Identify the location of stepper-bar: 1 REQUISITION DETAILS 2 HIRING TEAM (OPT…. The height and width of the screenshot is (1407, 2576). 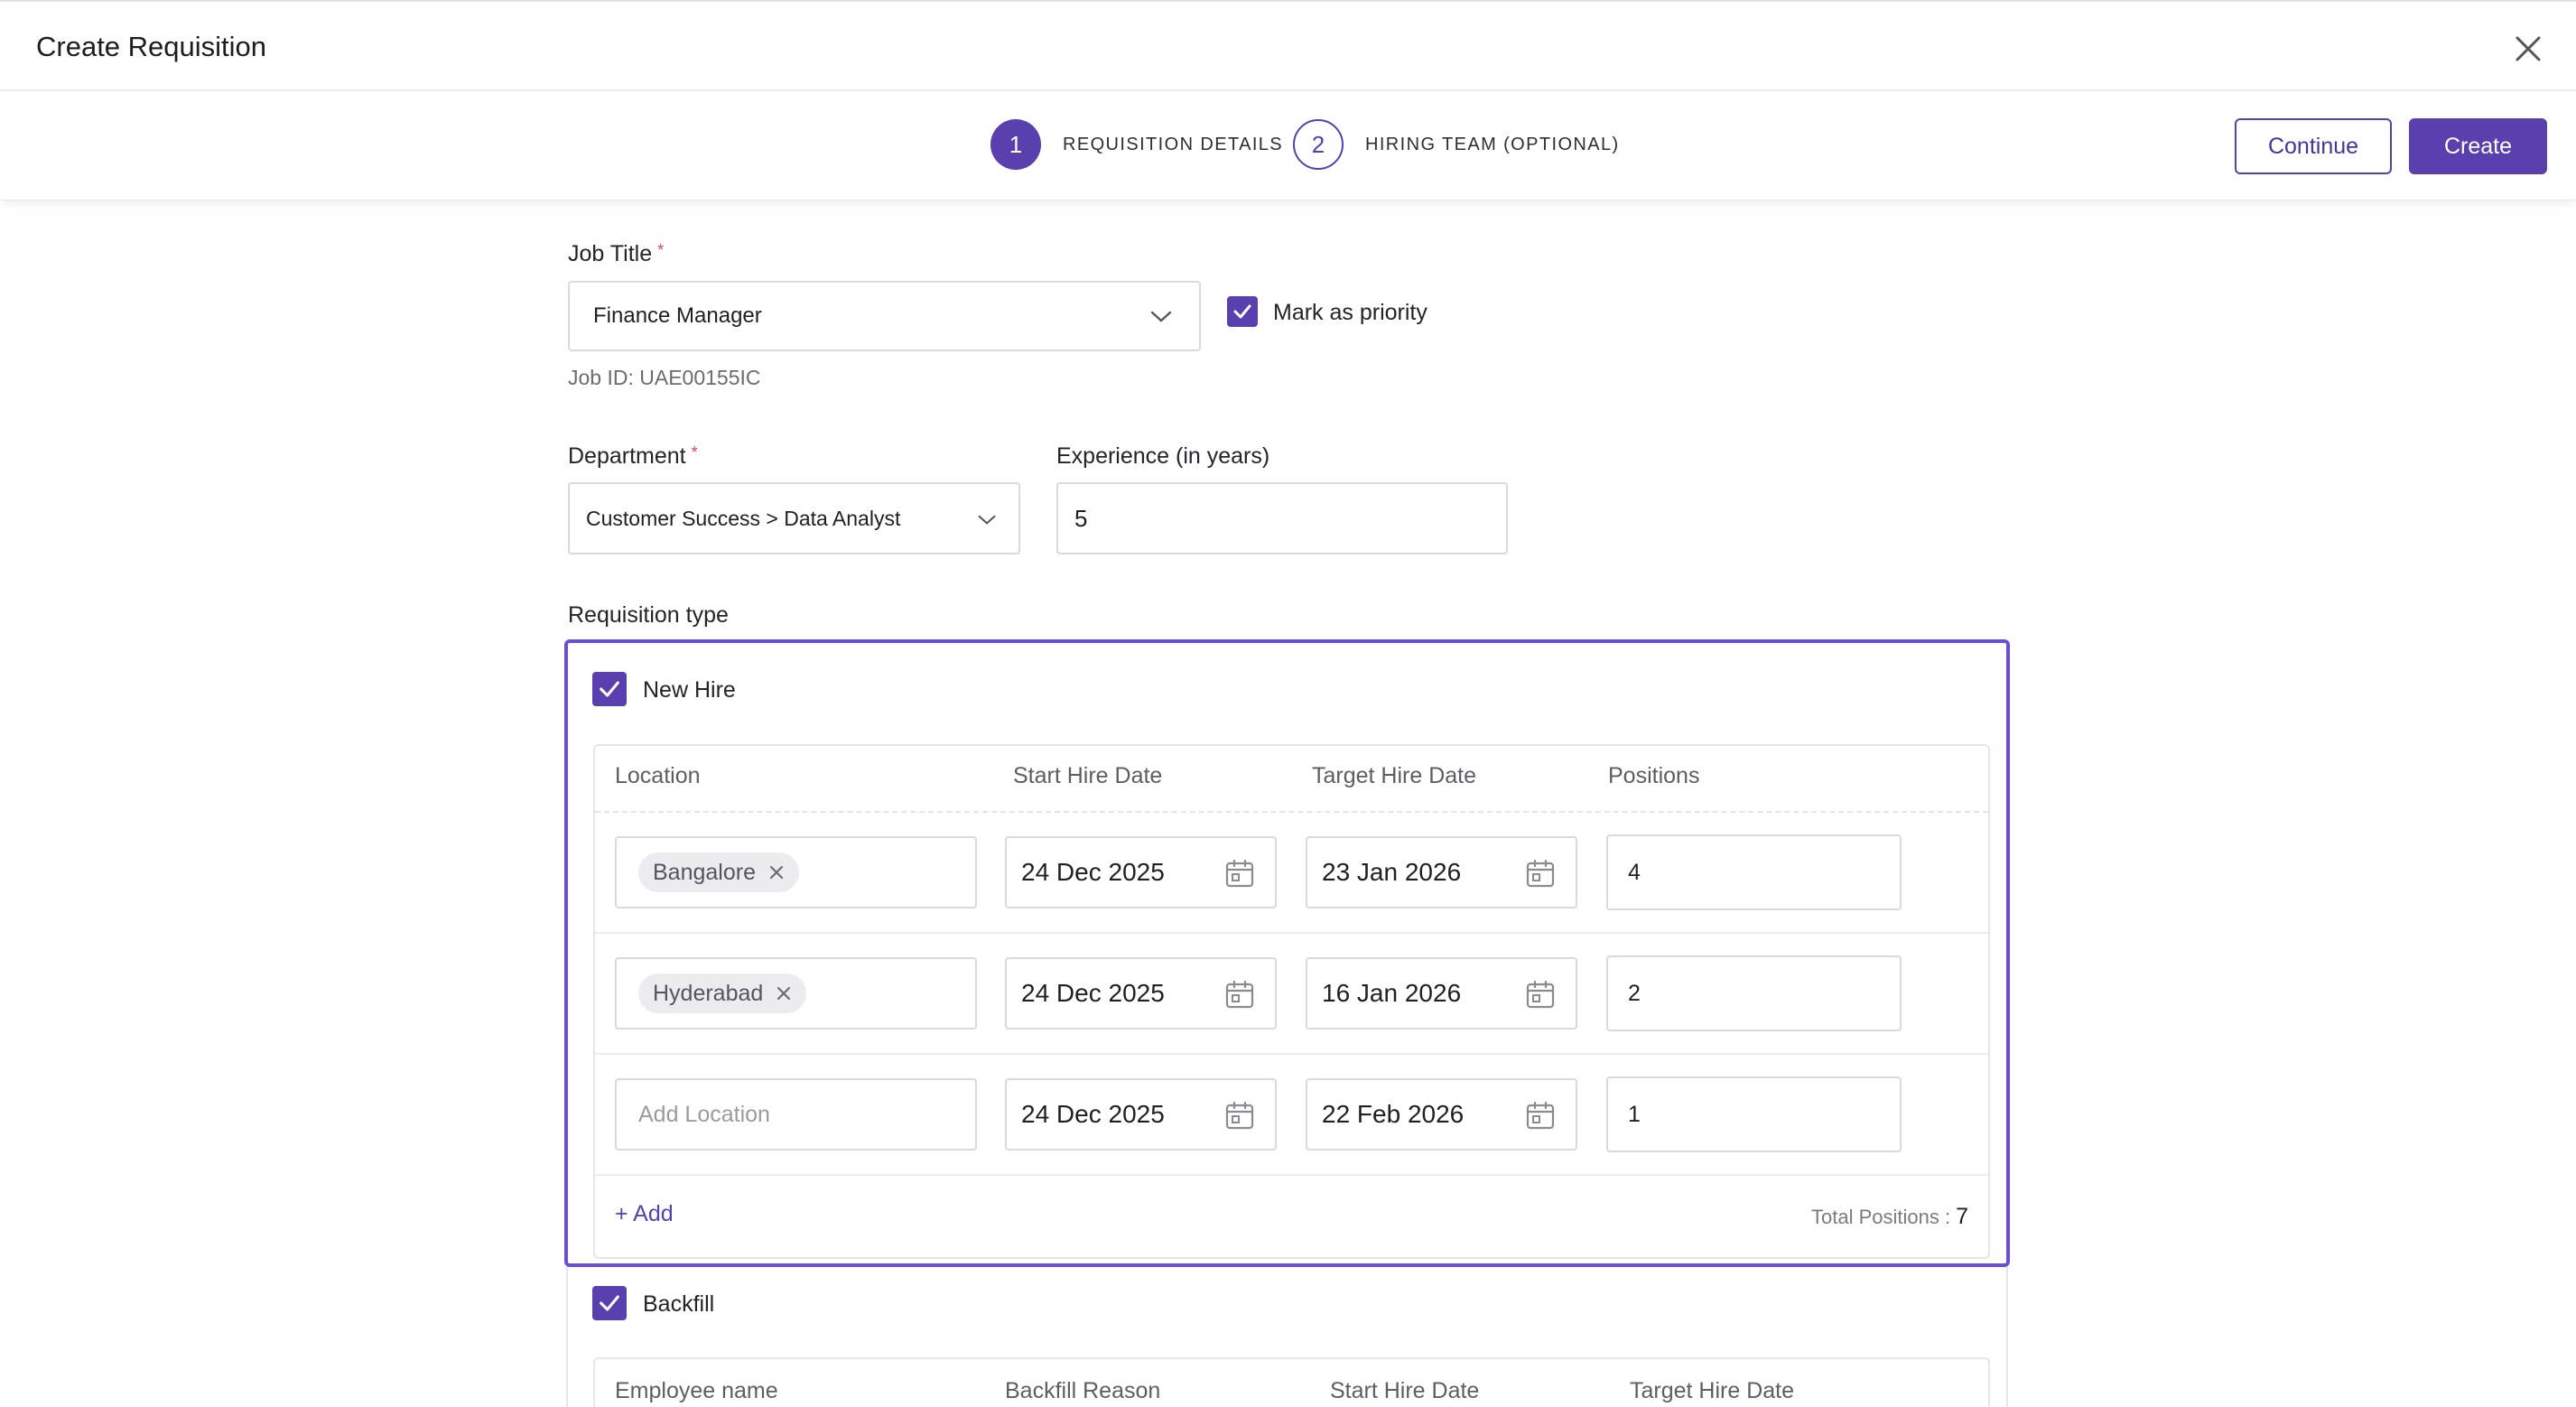
(1288, 145).